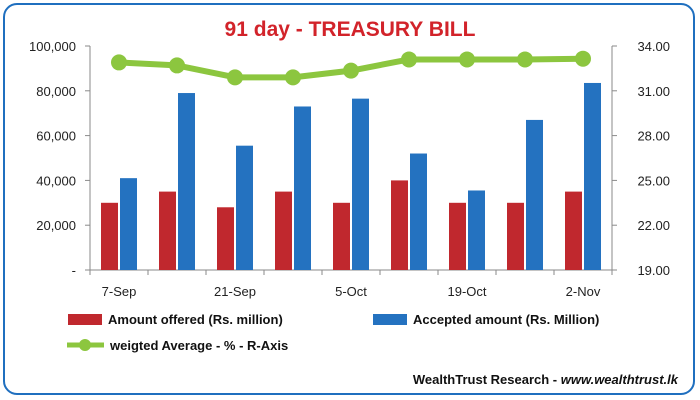  Describe the element at coordinates (56, 225) in the screenshot. I see `y-left-tick-label: 20,000` at that location.